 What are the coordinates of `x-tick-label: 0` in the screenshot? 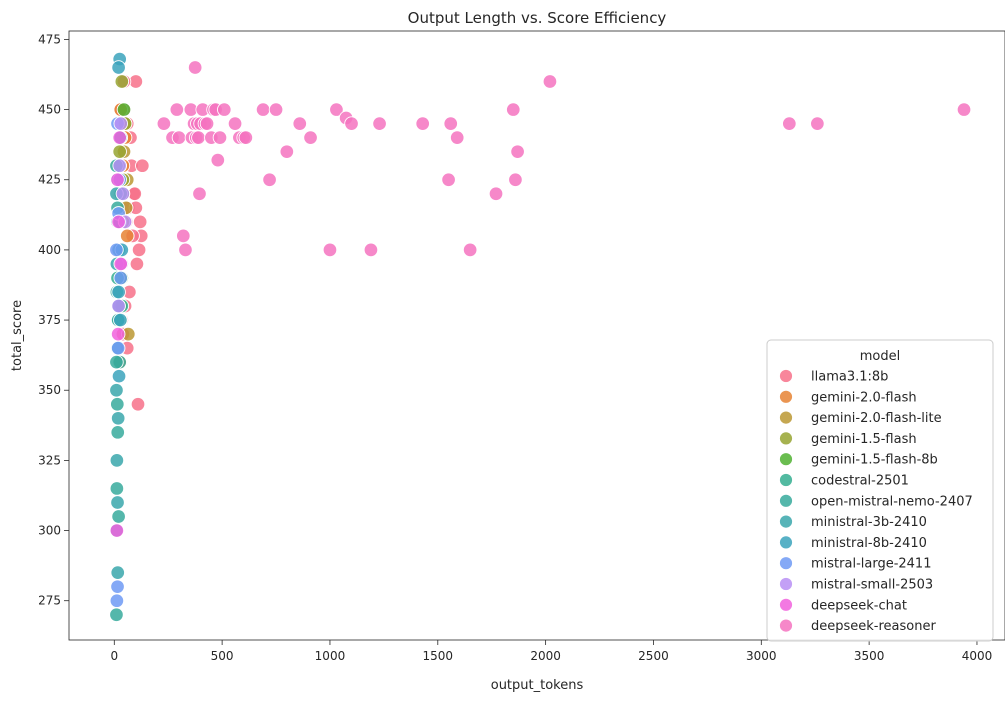 It's located at (114, 656).